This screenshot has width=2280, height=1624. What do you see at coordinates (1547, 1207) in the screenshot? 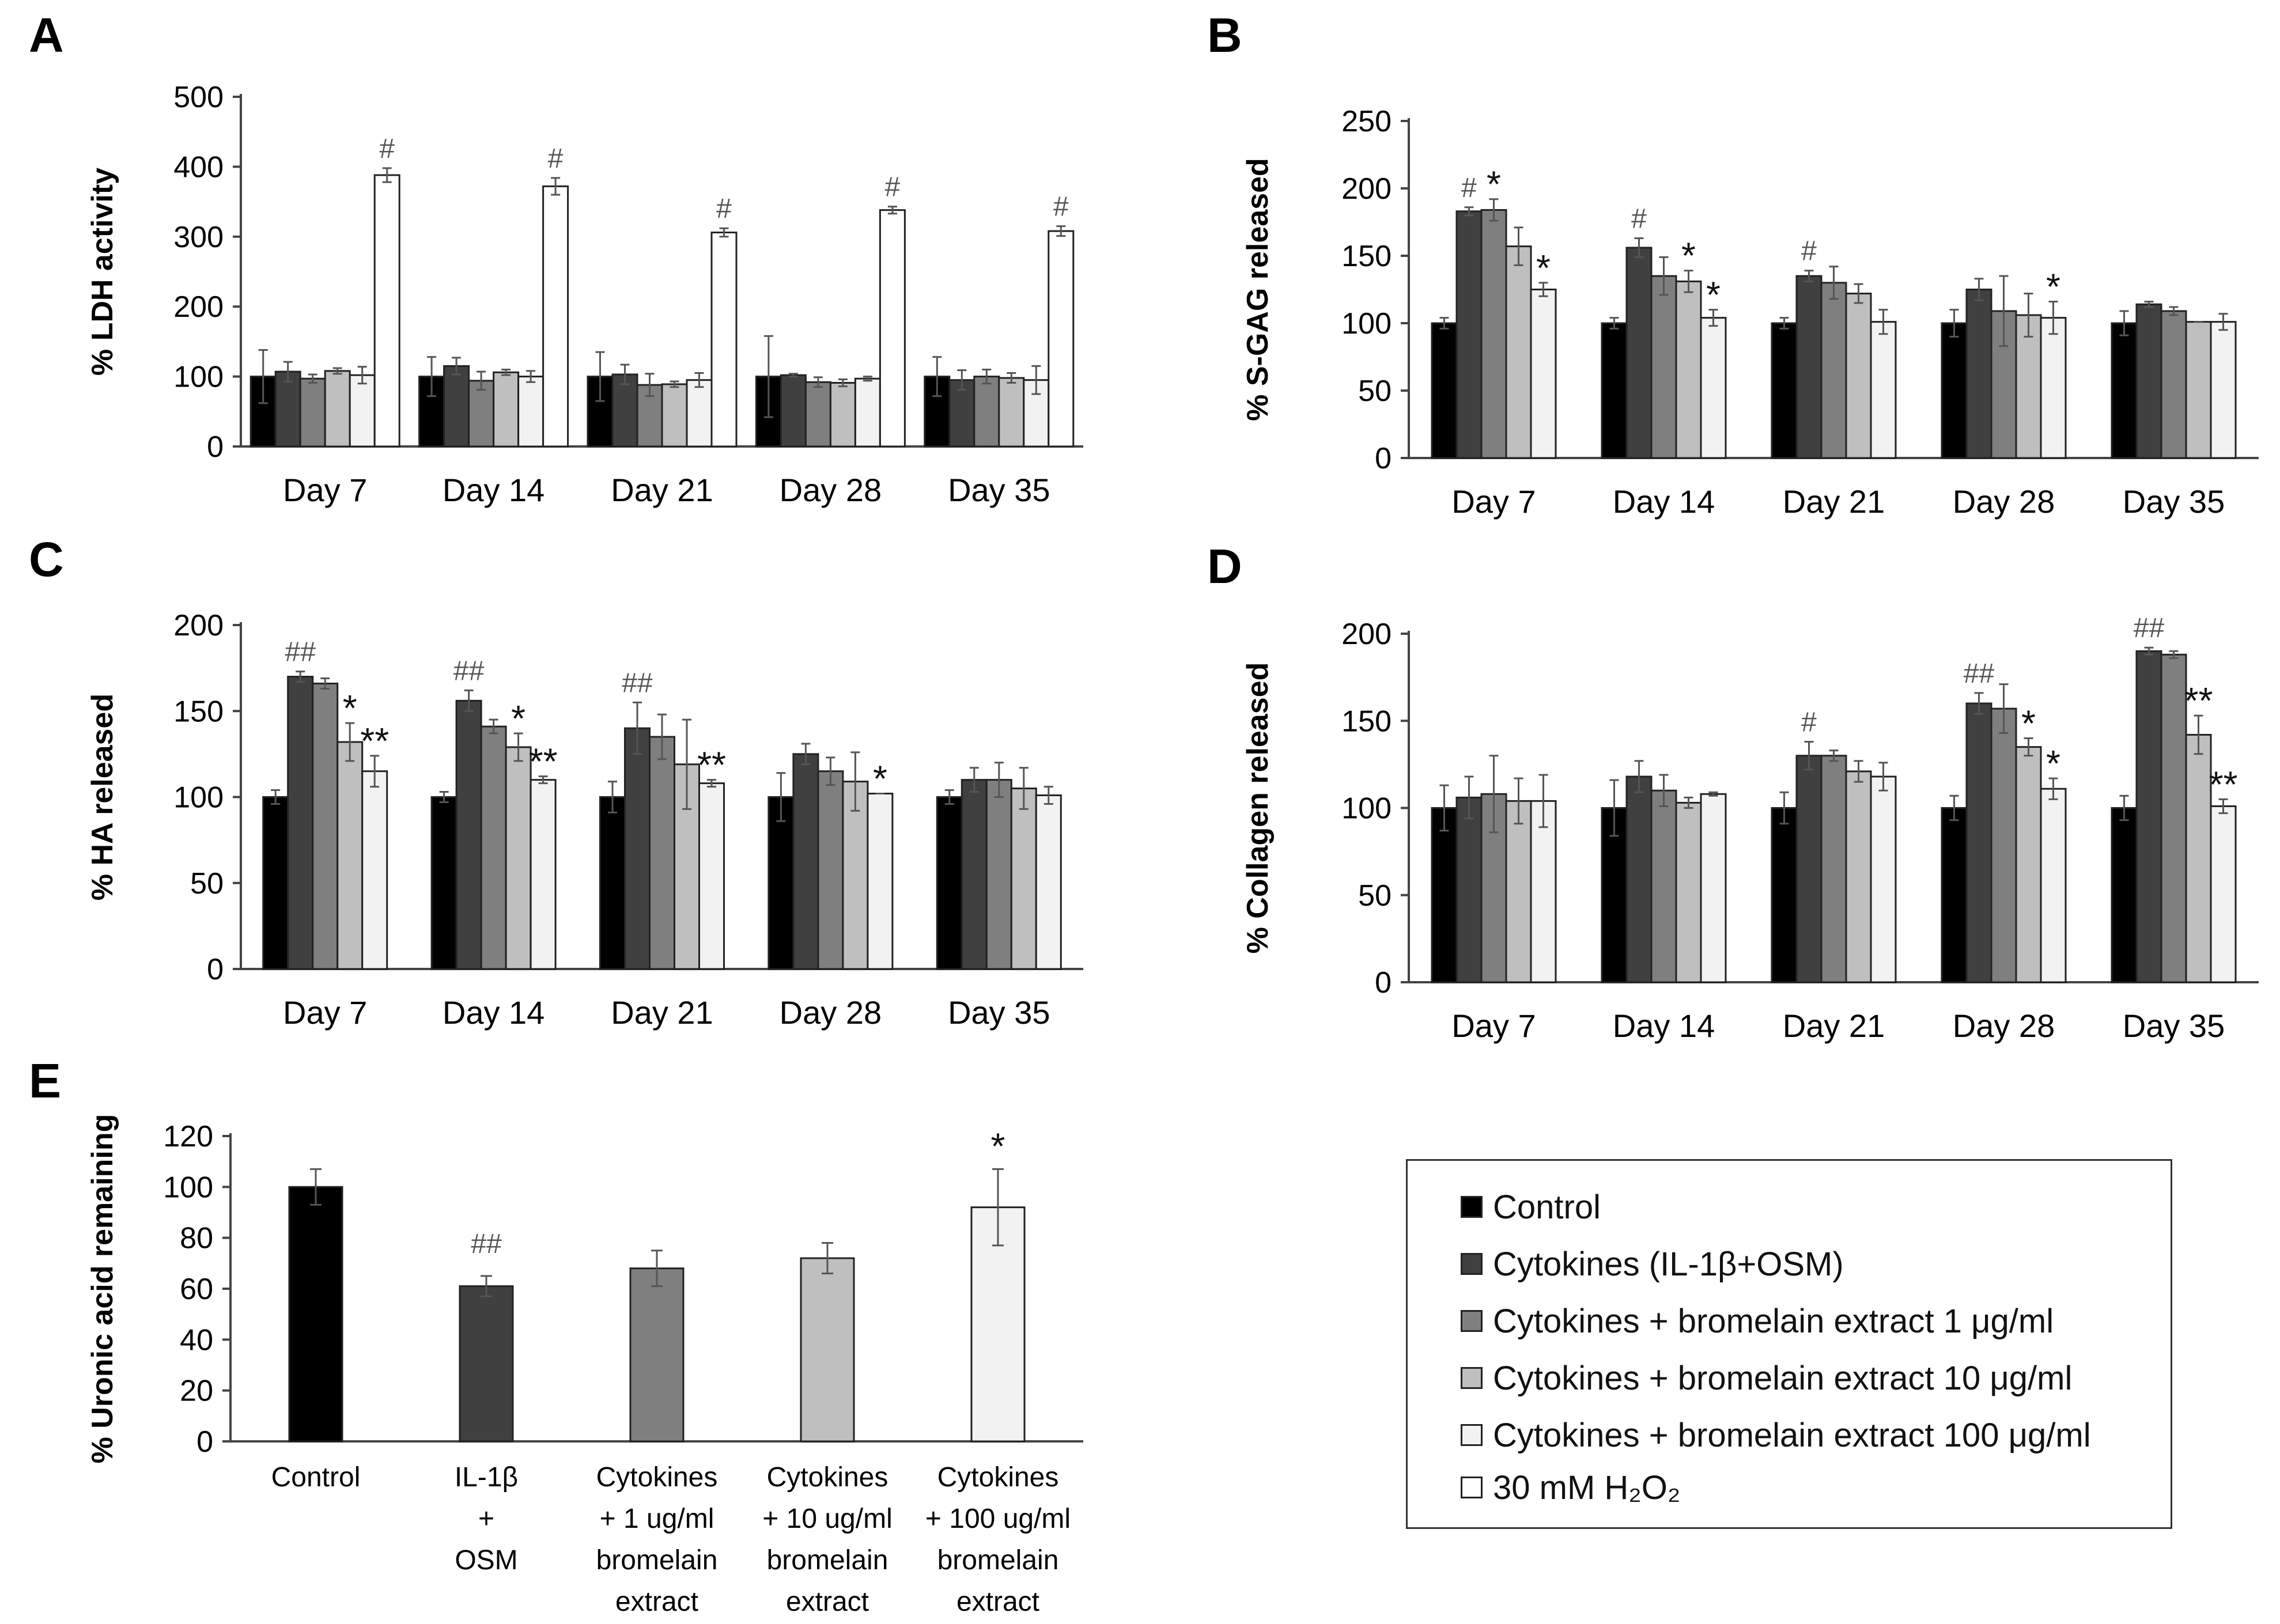
I see `legend-label: Control` at bounding box center [1547, 1207].